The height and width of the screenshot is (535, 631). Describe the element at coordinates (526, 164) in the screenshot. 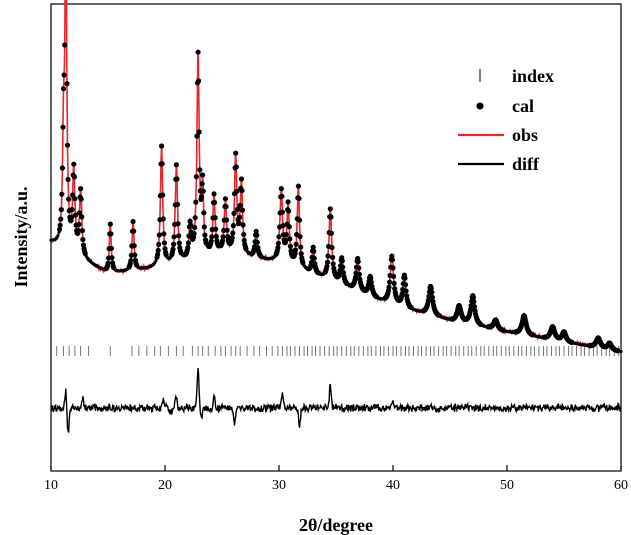

I see `legend-diff-label: diff` at that location.